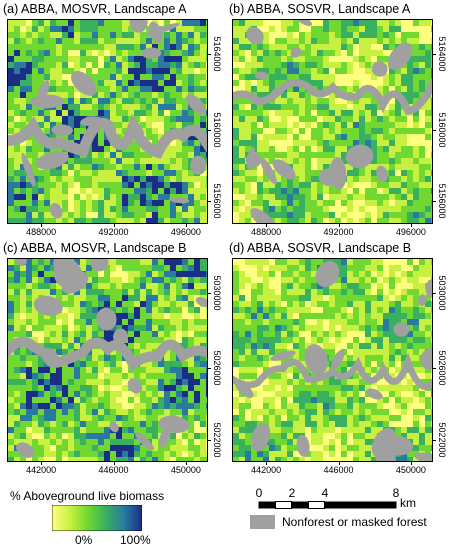 The height and width of the screenshot is (550, 452). What do you see at coordinates (135, 540) in the screenshot?
I see `legend-max-label: 100%` at bounding box center [135, 540].